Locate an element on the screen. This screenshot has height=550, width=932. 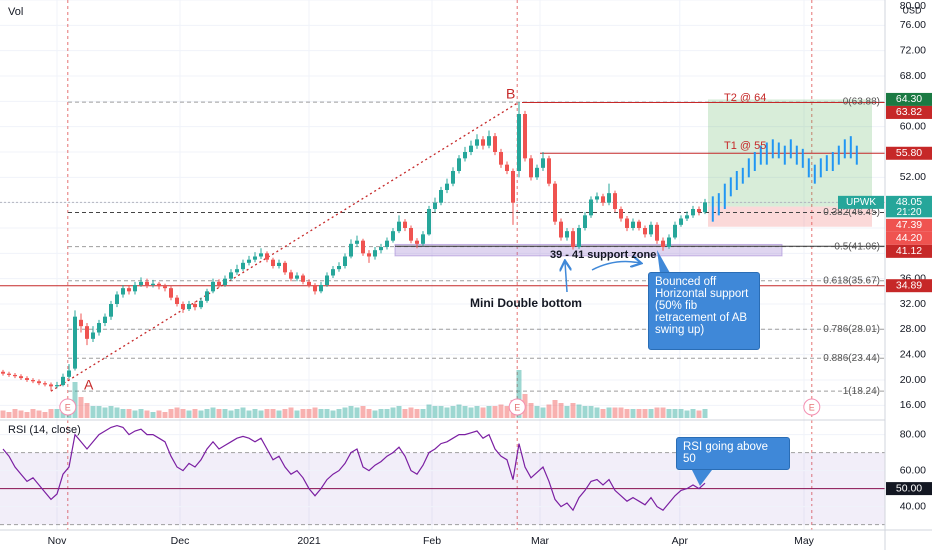
symbol-label: UPWK is located at coordinates (861, 202).